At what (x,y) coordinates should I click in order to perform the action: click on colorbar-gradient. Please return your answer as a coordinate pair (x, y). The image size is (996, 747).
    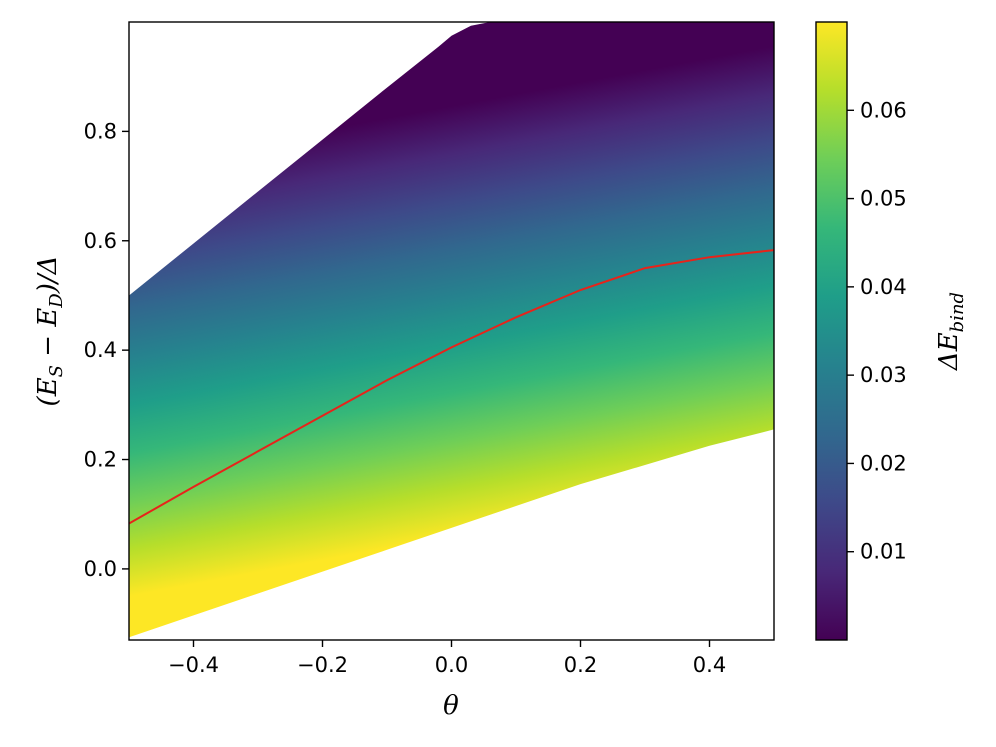
    Looking at the image, I should click on (831, 331).